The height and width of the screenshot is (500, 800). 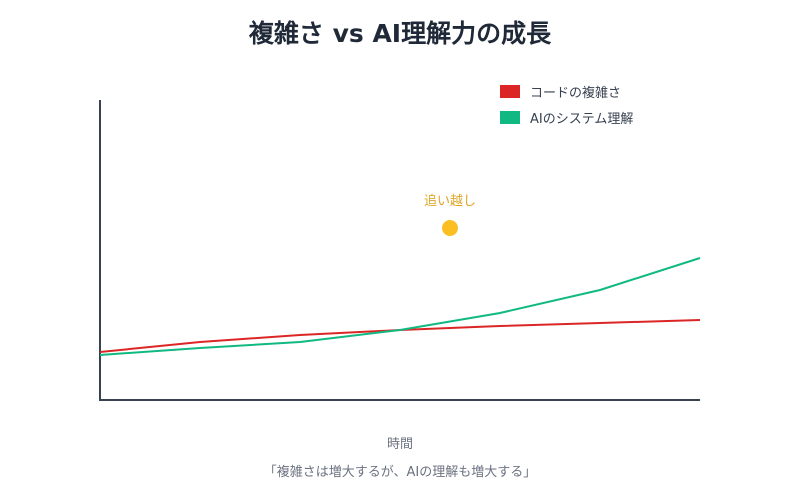 I want to click on chart-title: 複雑さ vs AI理解力の成長, so click(x=400, y=33).